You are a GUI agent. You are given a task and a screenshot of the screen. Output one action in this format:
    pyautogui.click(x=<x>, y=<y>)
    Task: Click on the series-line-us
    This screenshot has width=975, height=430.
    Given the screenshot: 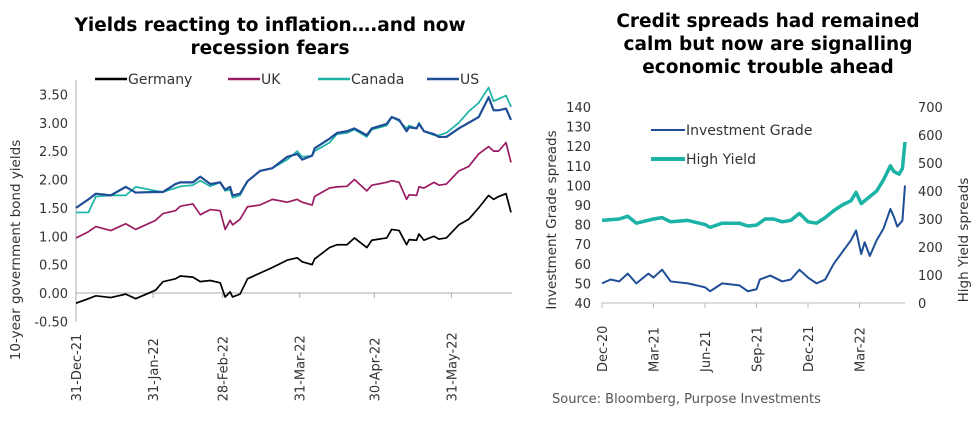 What is the action you would take?
    pyautogui.click(x=294, y=152)
    